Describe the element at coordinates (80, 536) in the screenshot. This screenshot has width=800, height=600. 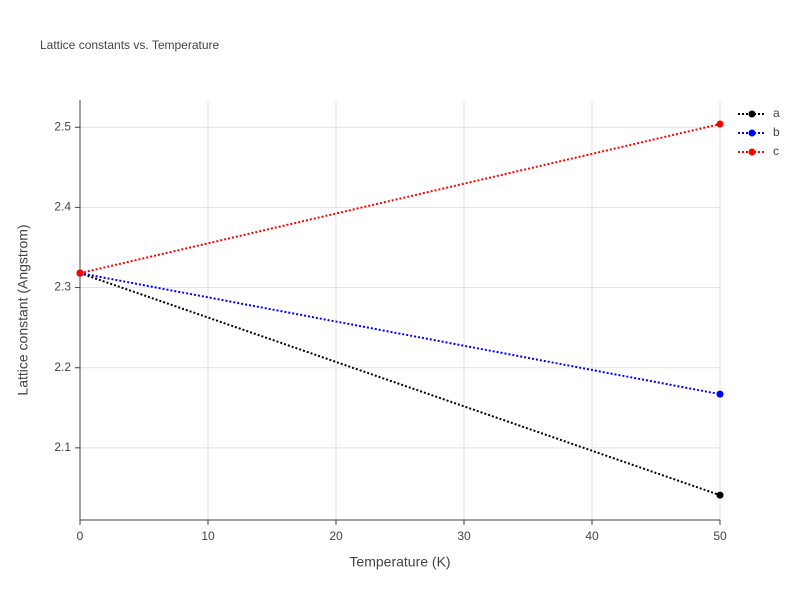
I see `x-tick-label: 0` at that location.